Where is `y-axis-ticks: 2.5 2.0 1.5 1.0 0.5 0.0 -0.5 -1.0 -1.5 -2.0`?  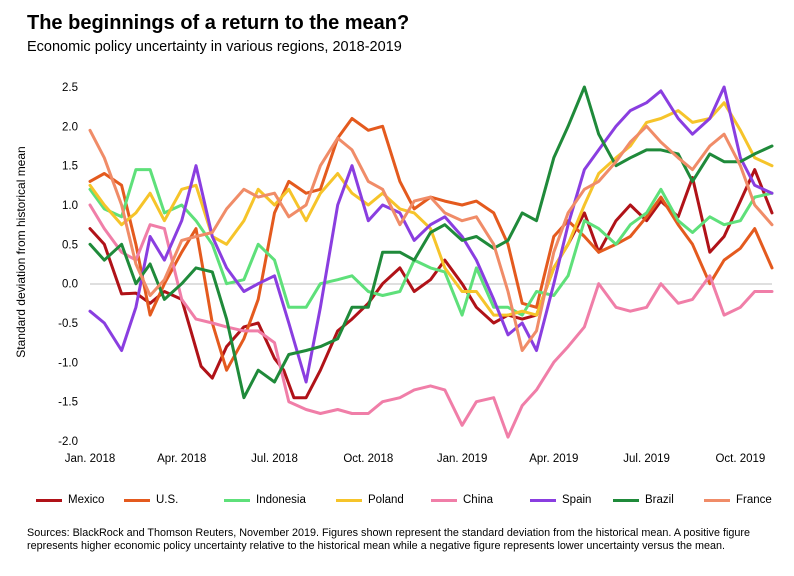 y-axis-ticks: 2.5 2.0 1.5 1.0 0.5 0.0 -0.5 -1.0 -1.5 -2.0 is located at coordinates (68, 265).